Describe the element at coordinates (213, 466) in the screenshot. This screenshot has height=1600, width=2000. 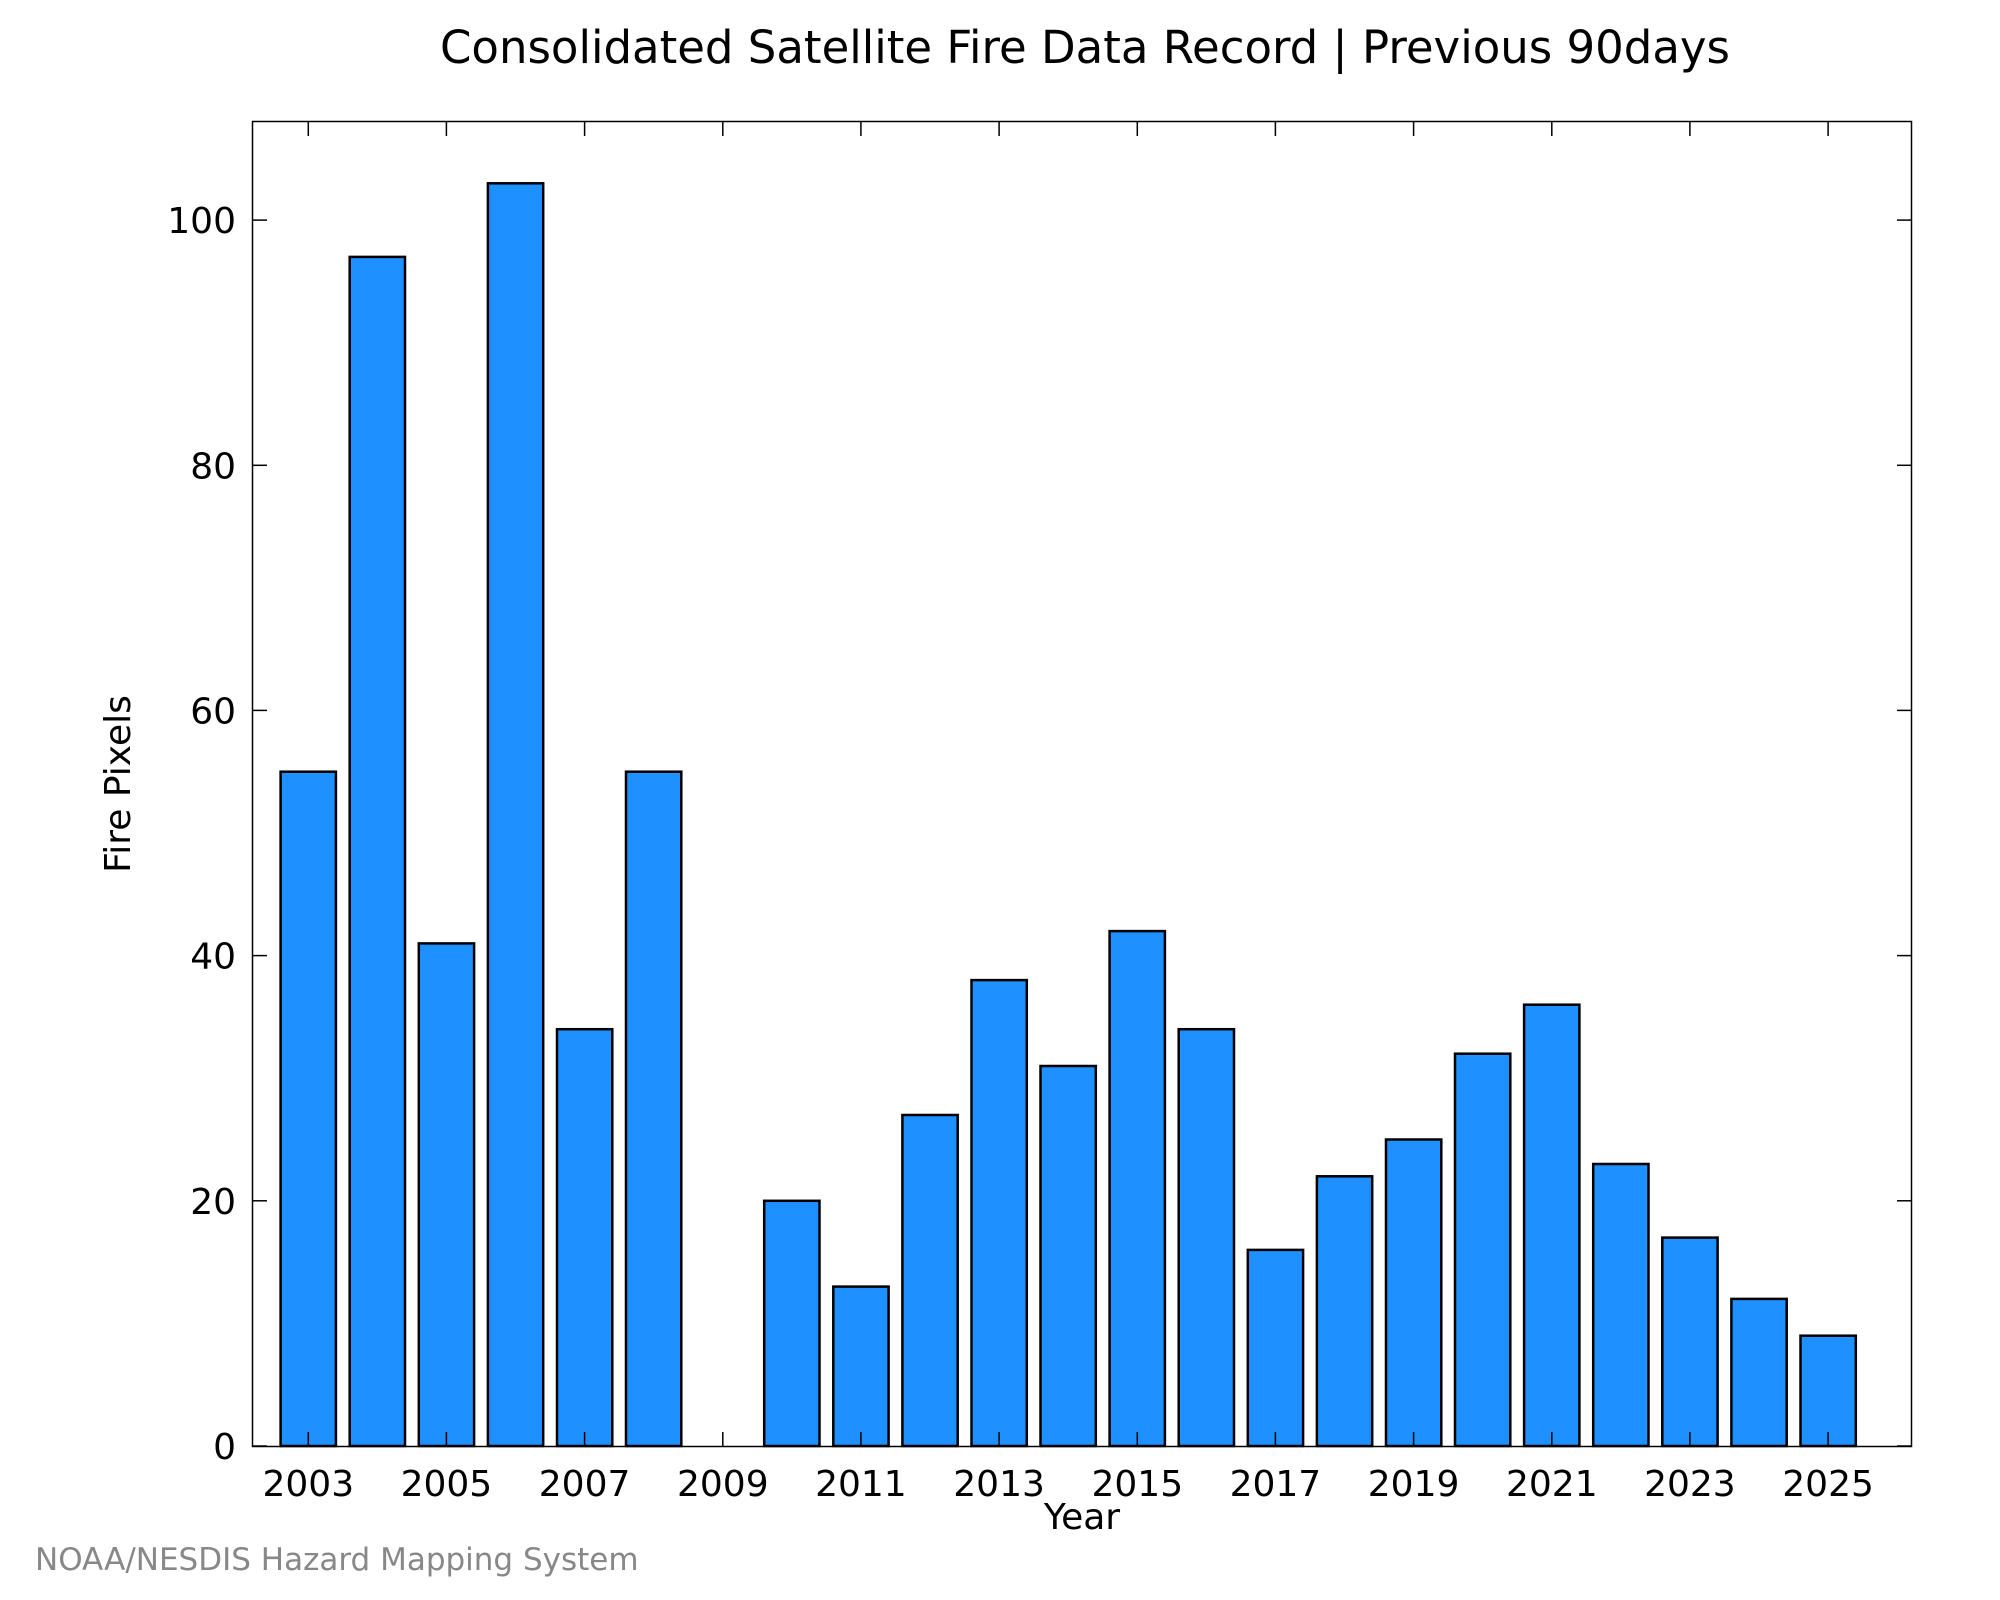
I see `y-tick-label-80: 80` at that location.